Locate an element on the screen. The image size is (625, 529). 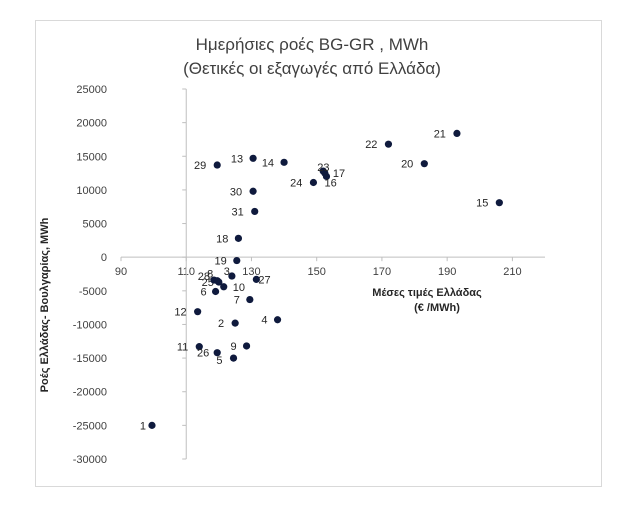
data-point-label: 6 is located at coordinates (203, 292).